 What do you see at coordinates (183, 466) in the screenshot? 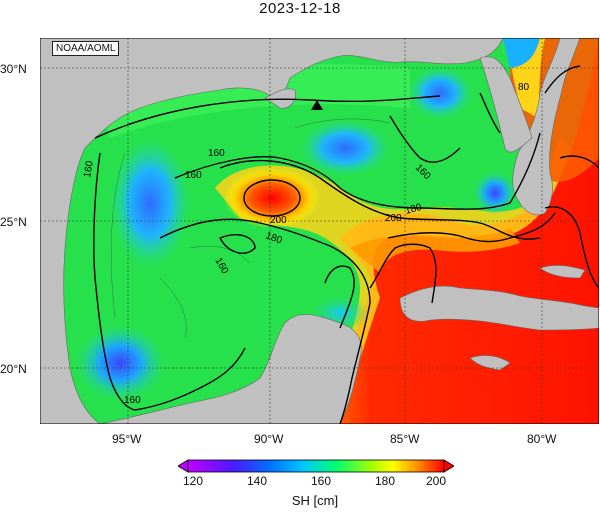
I see `colorbar-min-arrow` at bounding box center [183, 466].